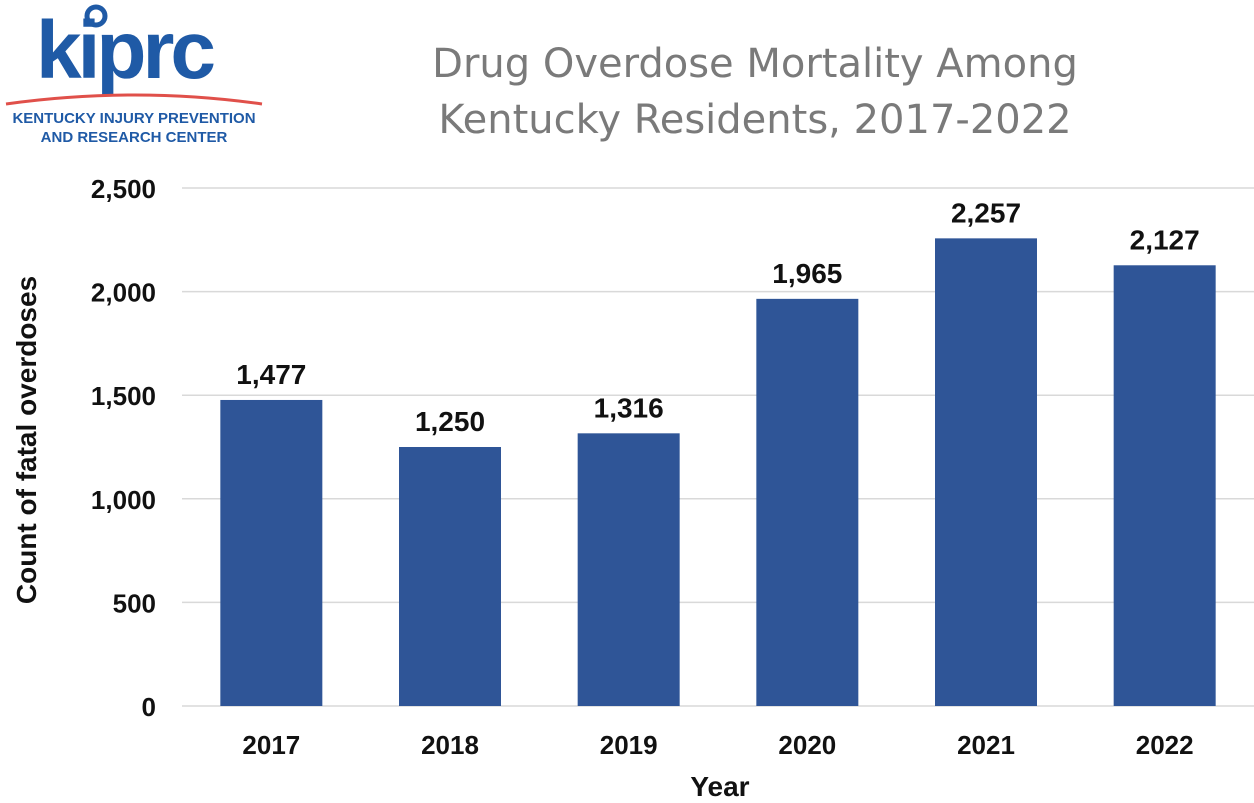 The width and height of the screenshot is (1254, 803). What do you see at coordinates (807, 273) in the screenshot?
I see `data-label-2020: 1,965` at bounding box center [807, 273].